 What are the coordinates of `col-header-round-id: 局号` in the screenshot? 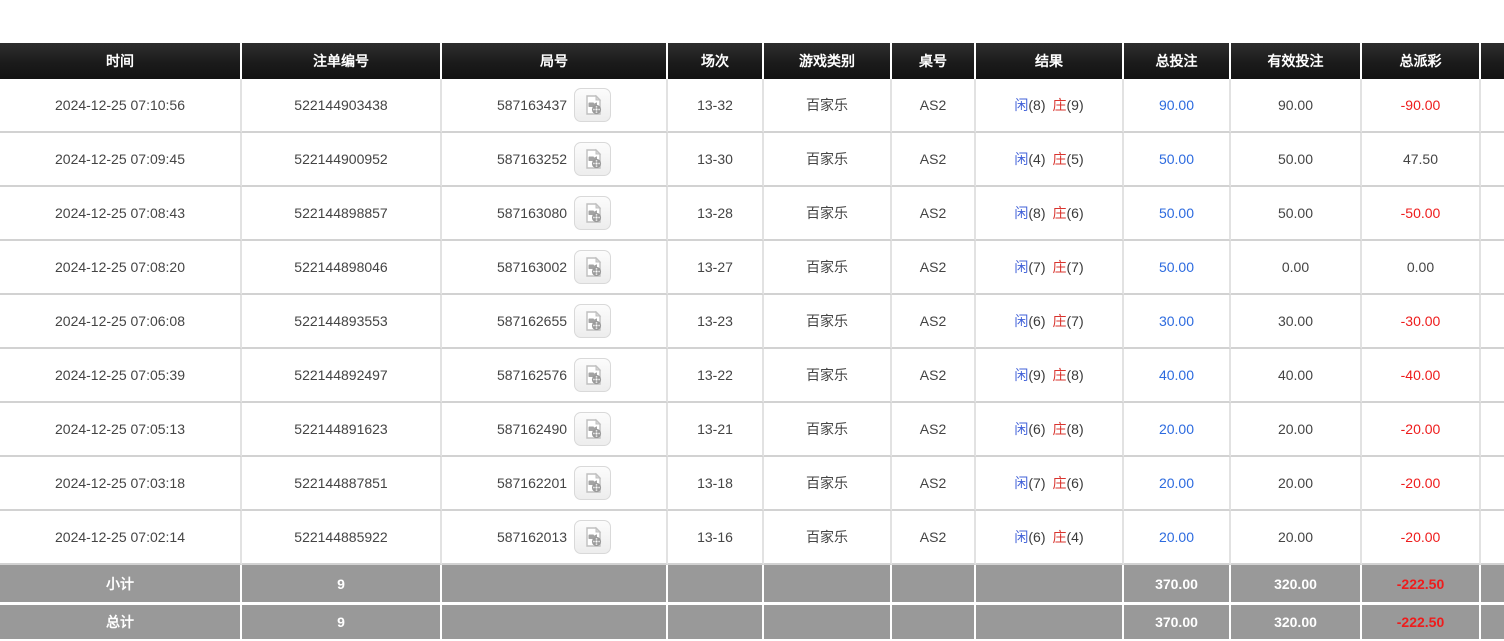 It's located at (555, 61).